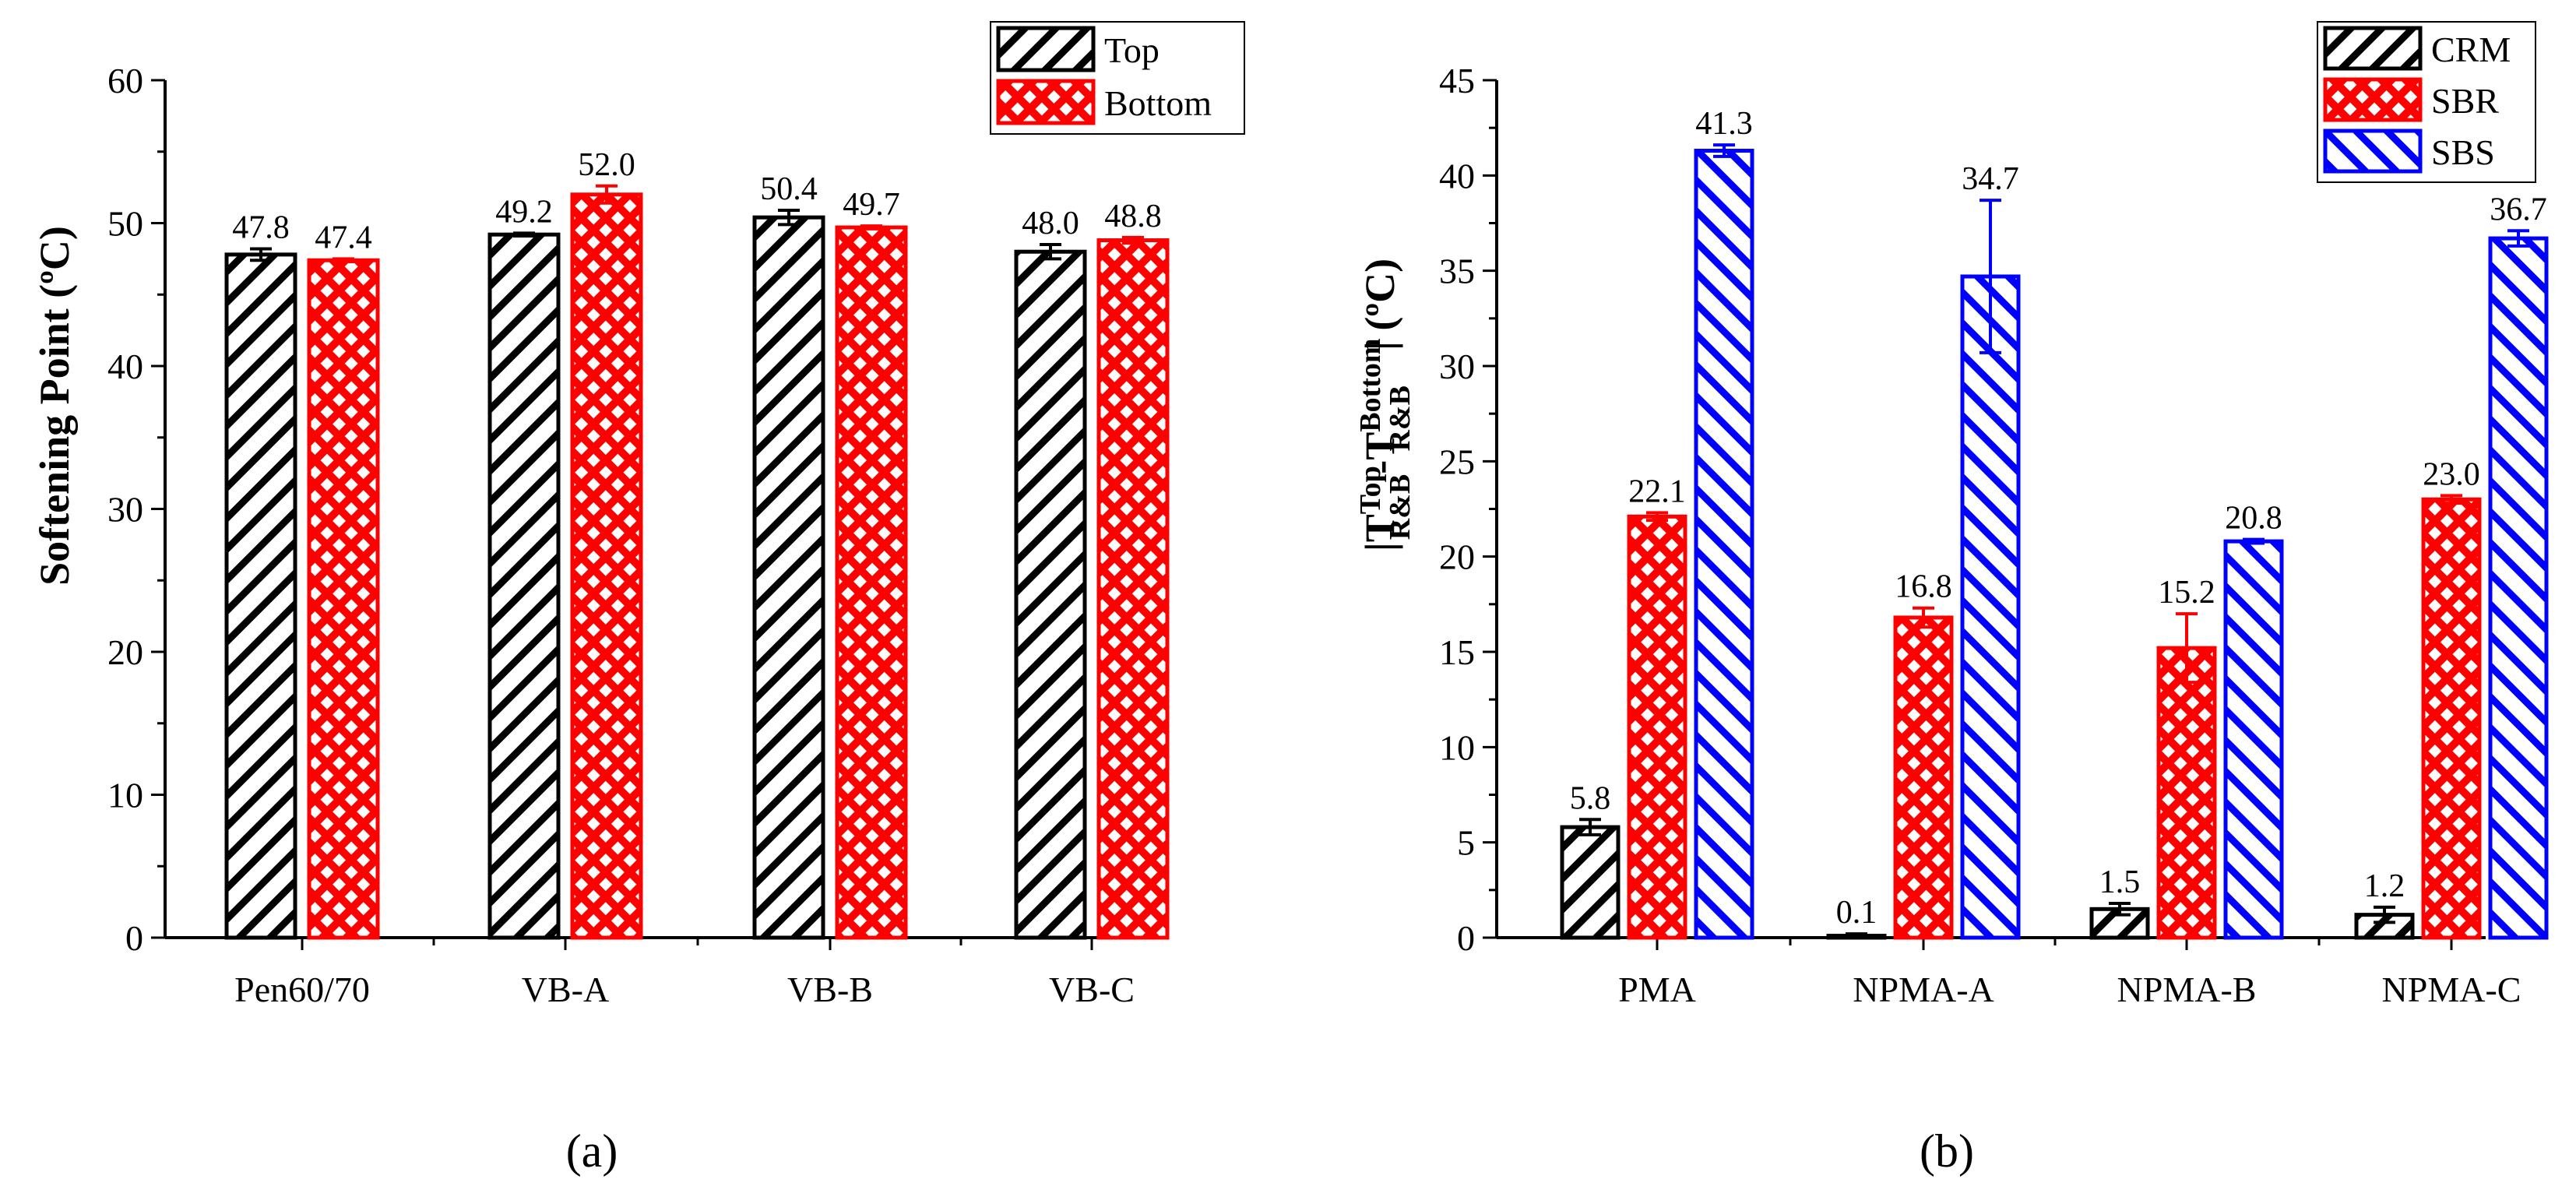 This screenshot has height=1204, width=2576. I want to click on bar-top-vba, so click(524, 586).